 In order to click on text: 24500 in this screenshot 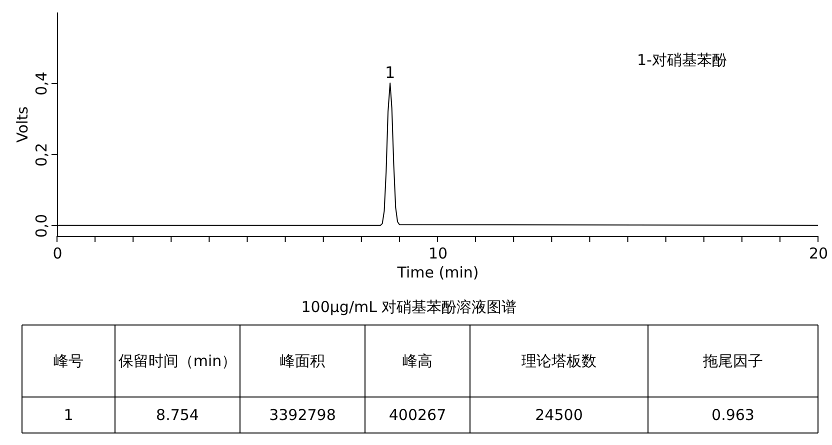, I will do `click(559, 415)`.